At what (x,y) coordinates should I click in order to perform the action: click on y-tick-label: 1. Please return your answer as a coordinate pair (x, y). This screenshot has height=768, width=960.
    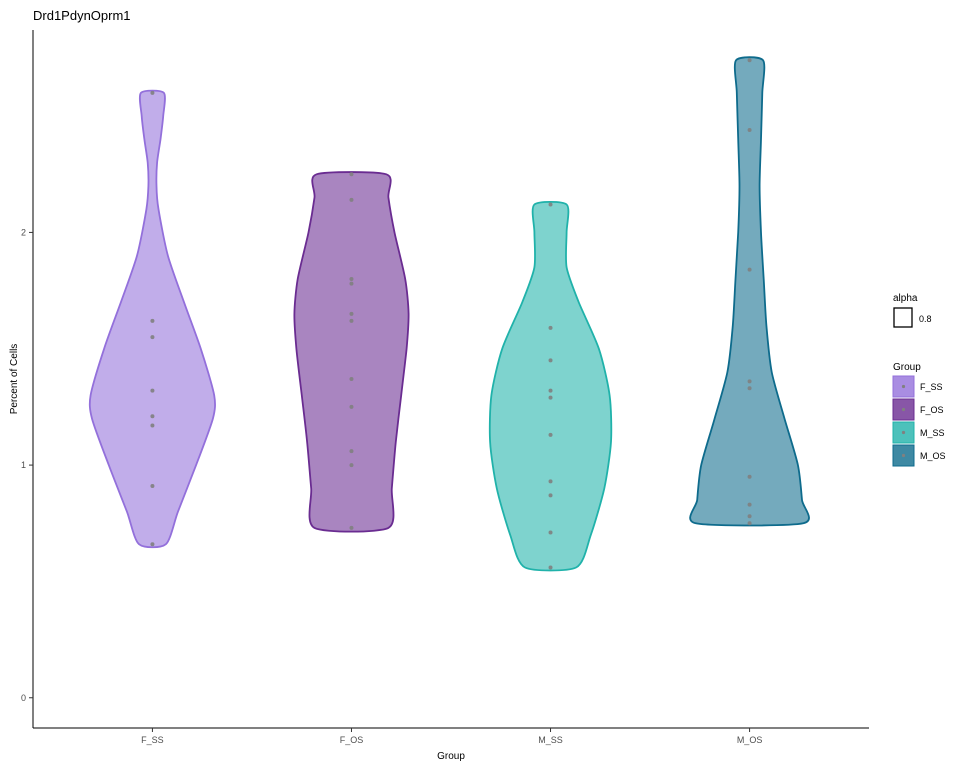
    Looking at the image, I should click on (23, 465).